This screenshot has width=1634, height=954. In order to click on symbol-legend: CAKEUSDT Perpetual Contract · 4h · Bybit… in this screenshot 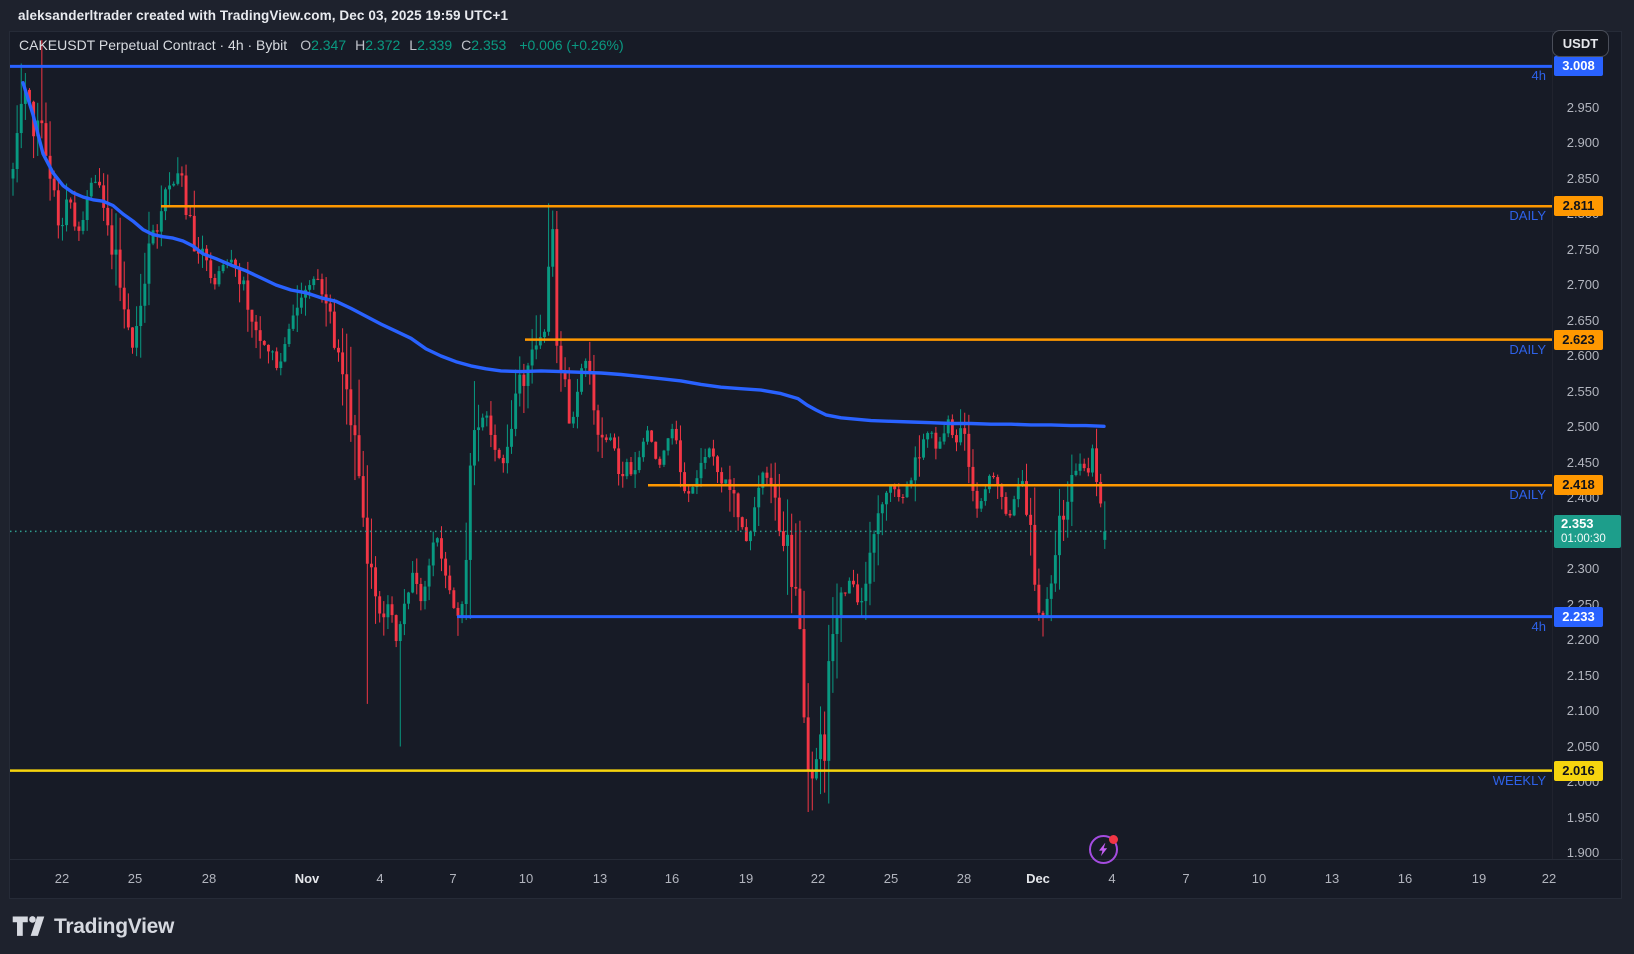, I will do `click(321, 45)`.